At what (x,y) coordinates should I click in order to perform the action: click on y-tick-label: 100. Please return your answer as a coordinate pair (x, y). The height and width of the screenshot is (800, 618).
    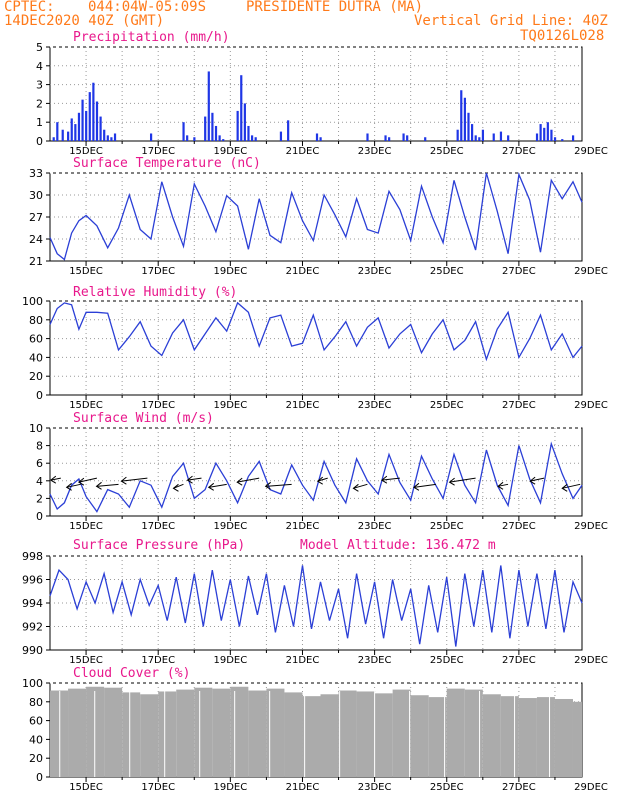
    Looking at the image, I should click on (32, 683).